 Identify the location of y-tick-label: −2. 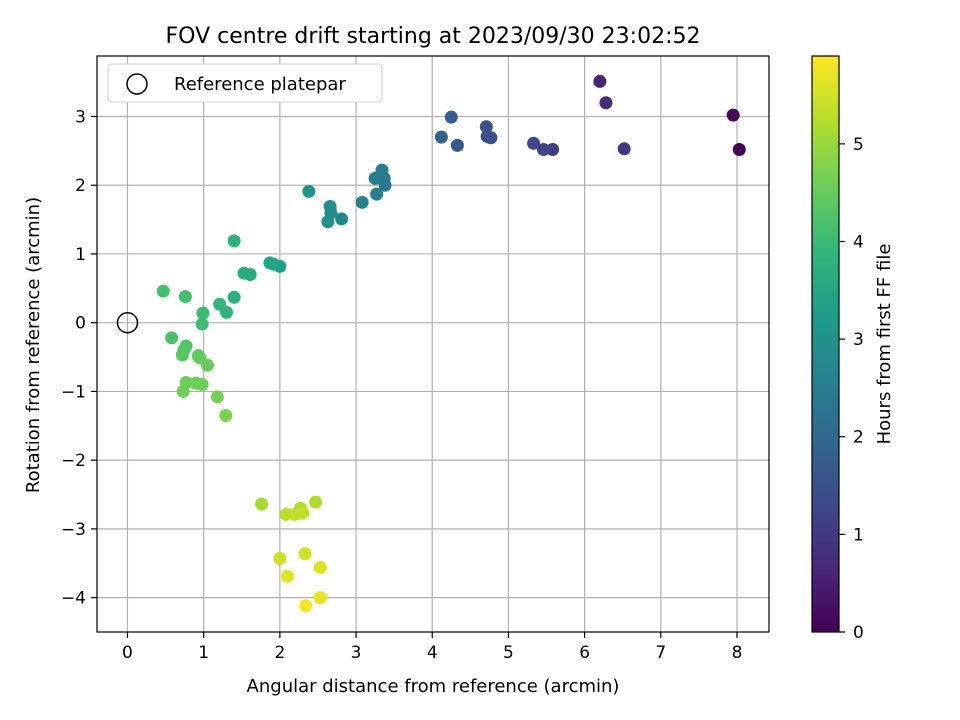
(73, 461).